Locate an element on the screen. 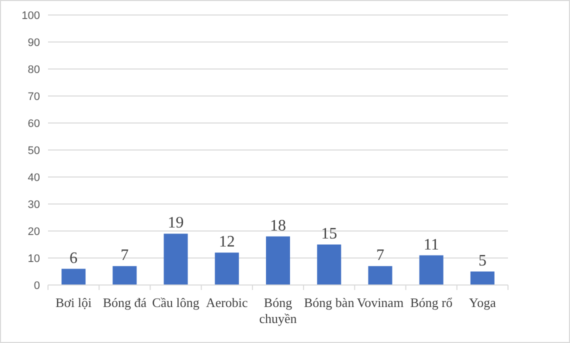  data-label: 6 is located at coordinates (74, 258).